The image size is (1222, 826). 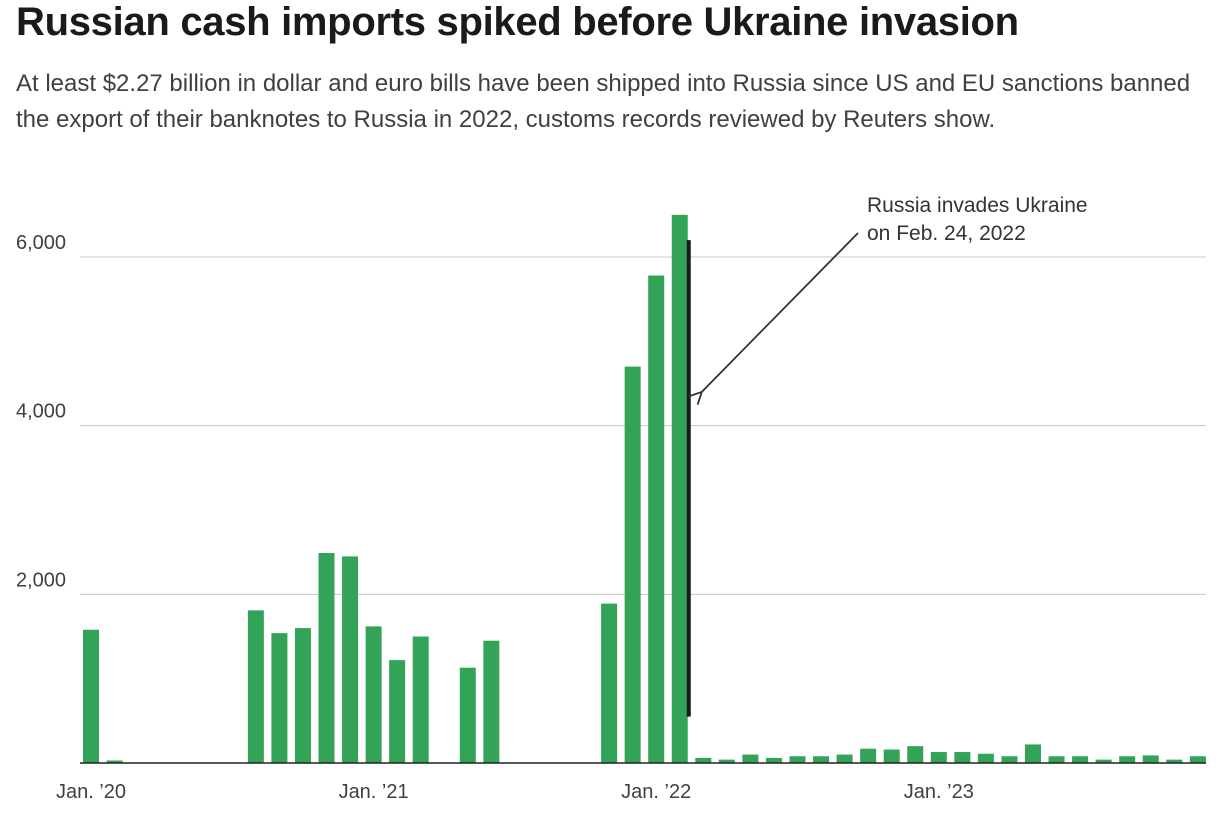 I want to click on x-tick-label: Jan. ’23, so click(x=939, y=792).